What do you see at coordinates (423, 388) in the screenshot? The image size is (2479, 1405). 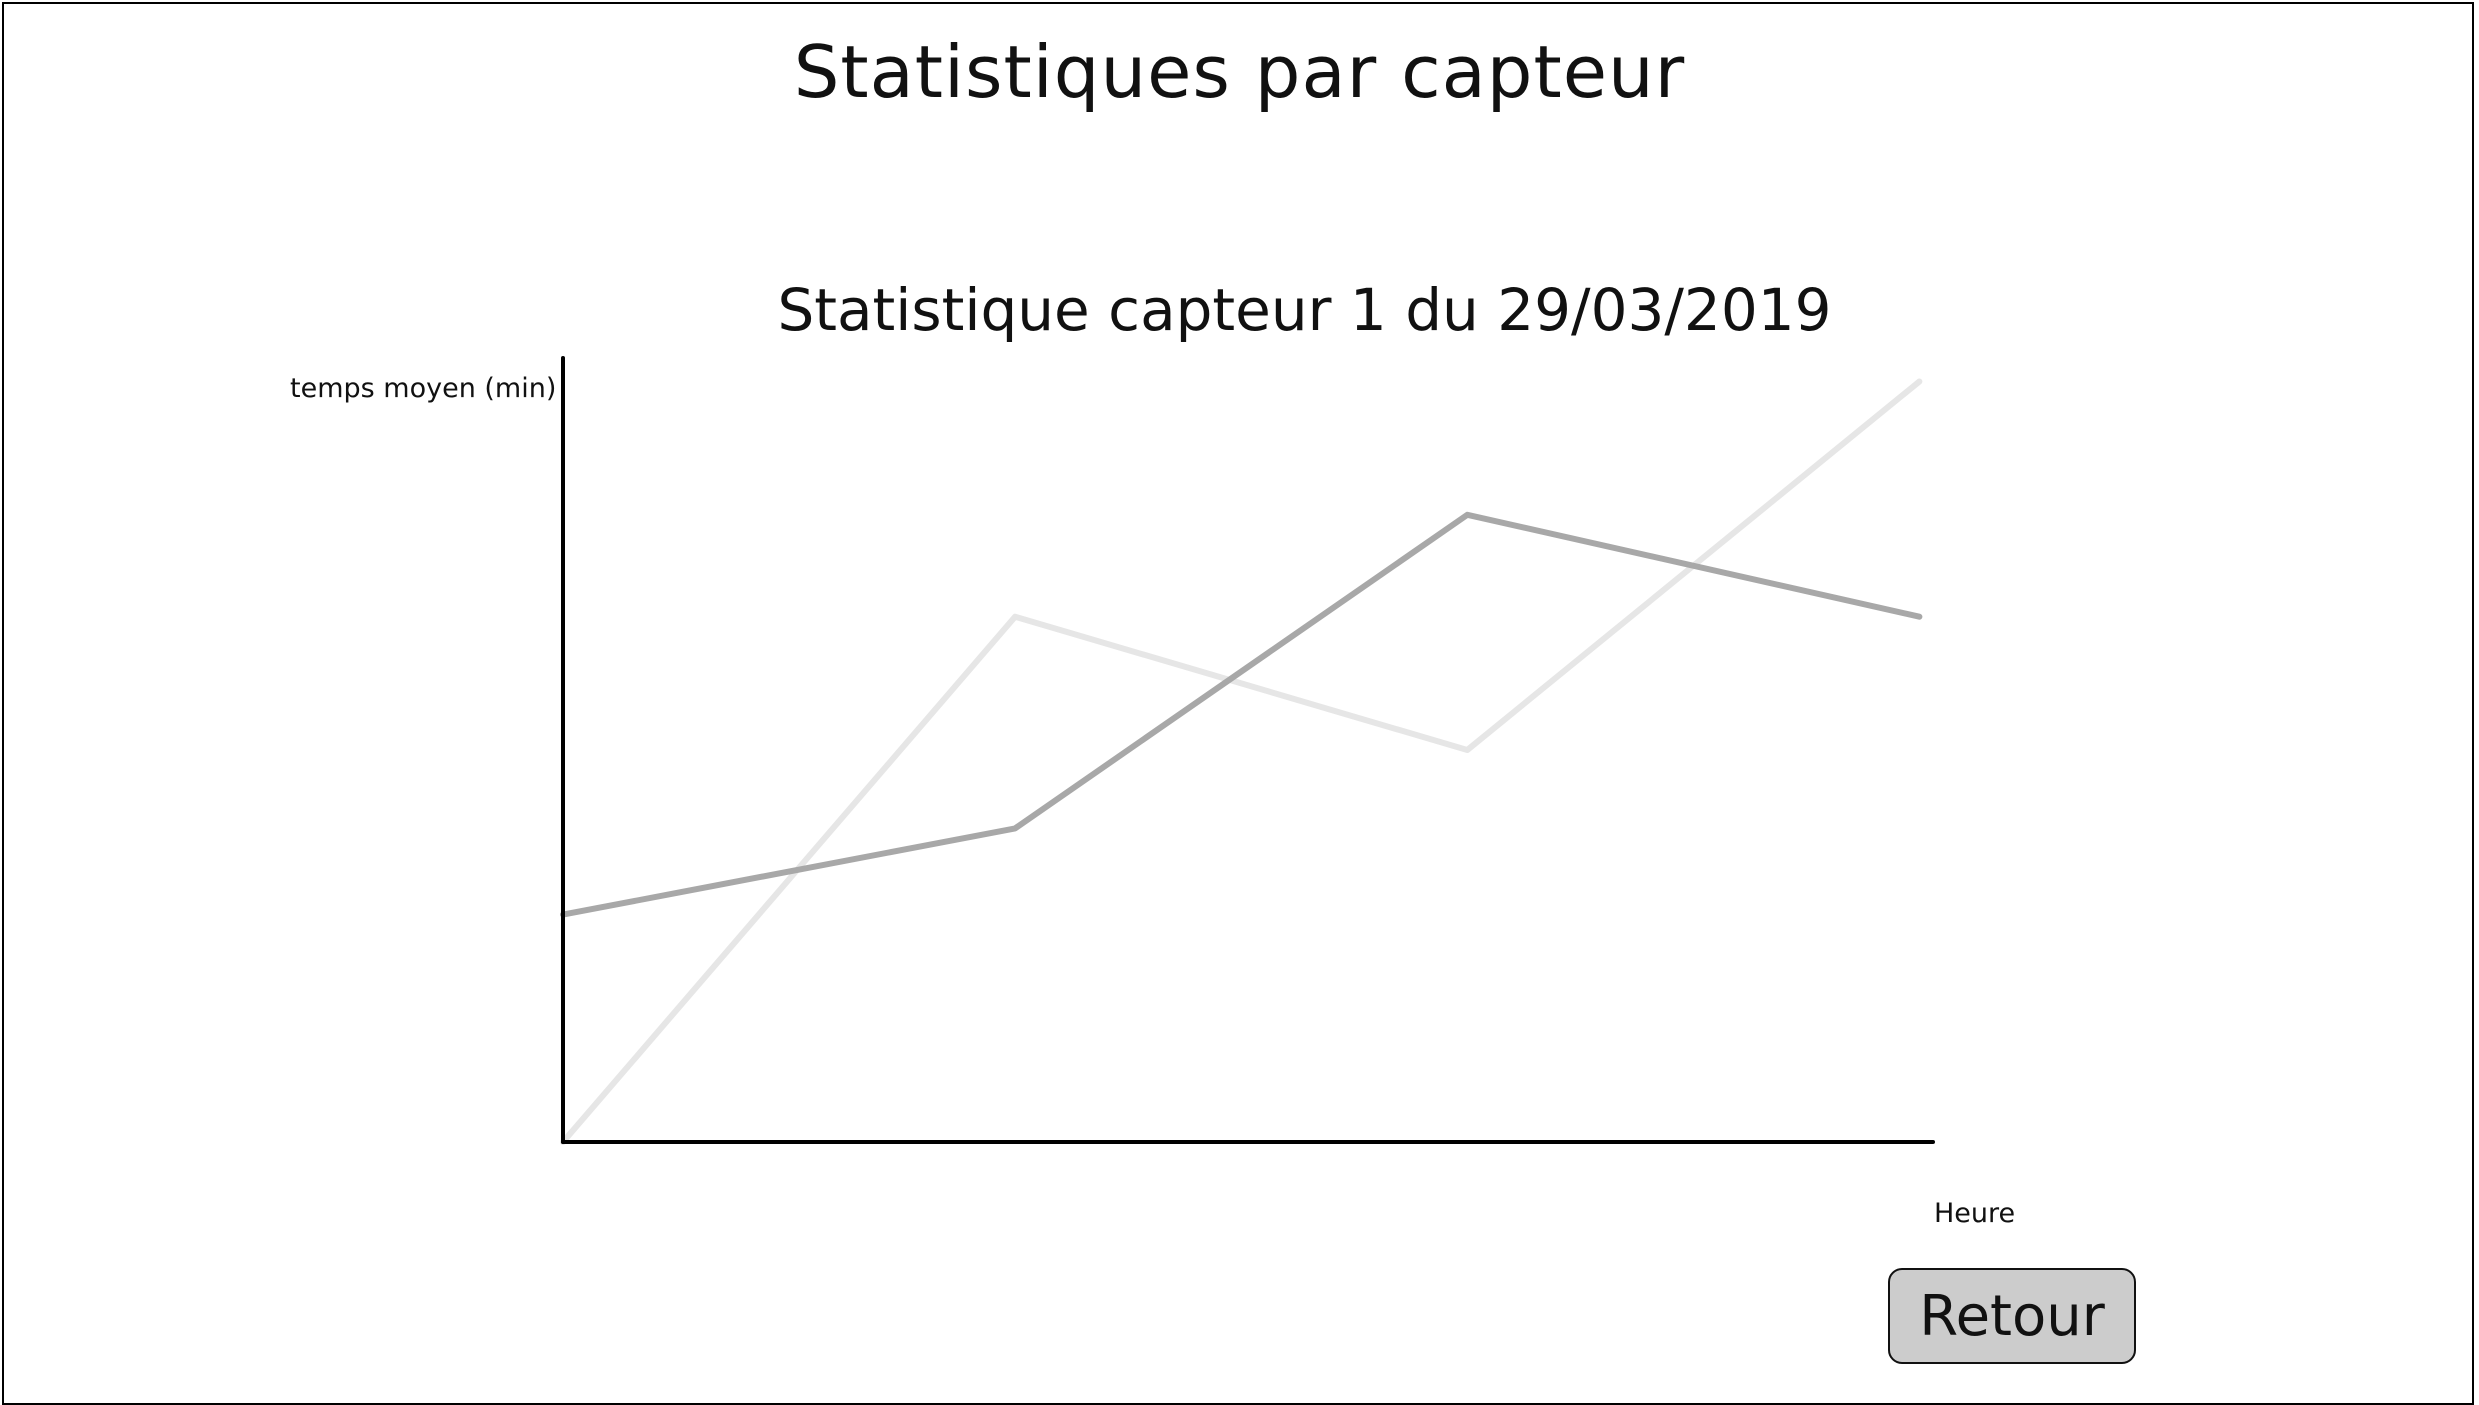 I see `y-axis-label: temps moyen (min)` at bounding box center [423, 388].